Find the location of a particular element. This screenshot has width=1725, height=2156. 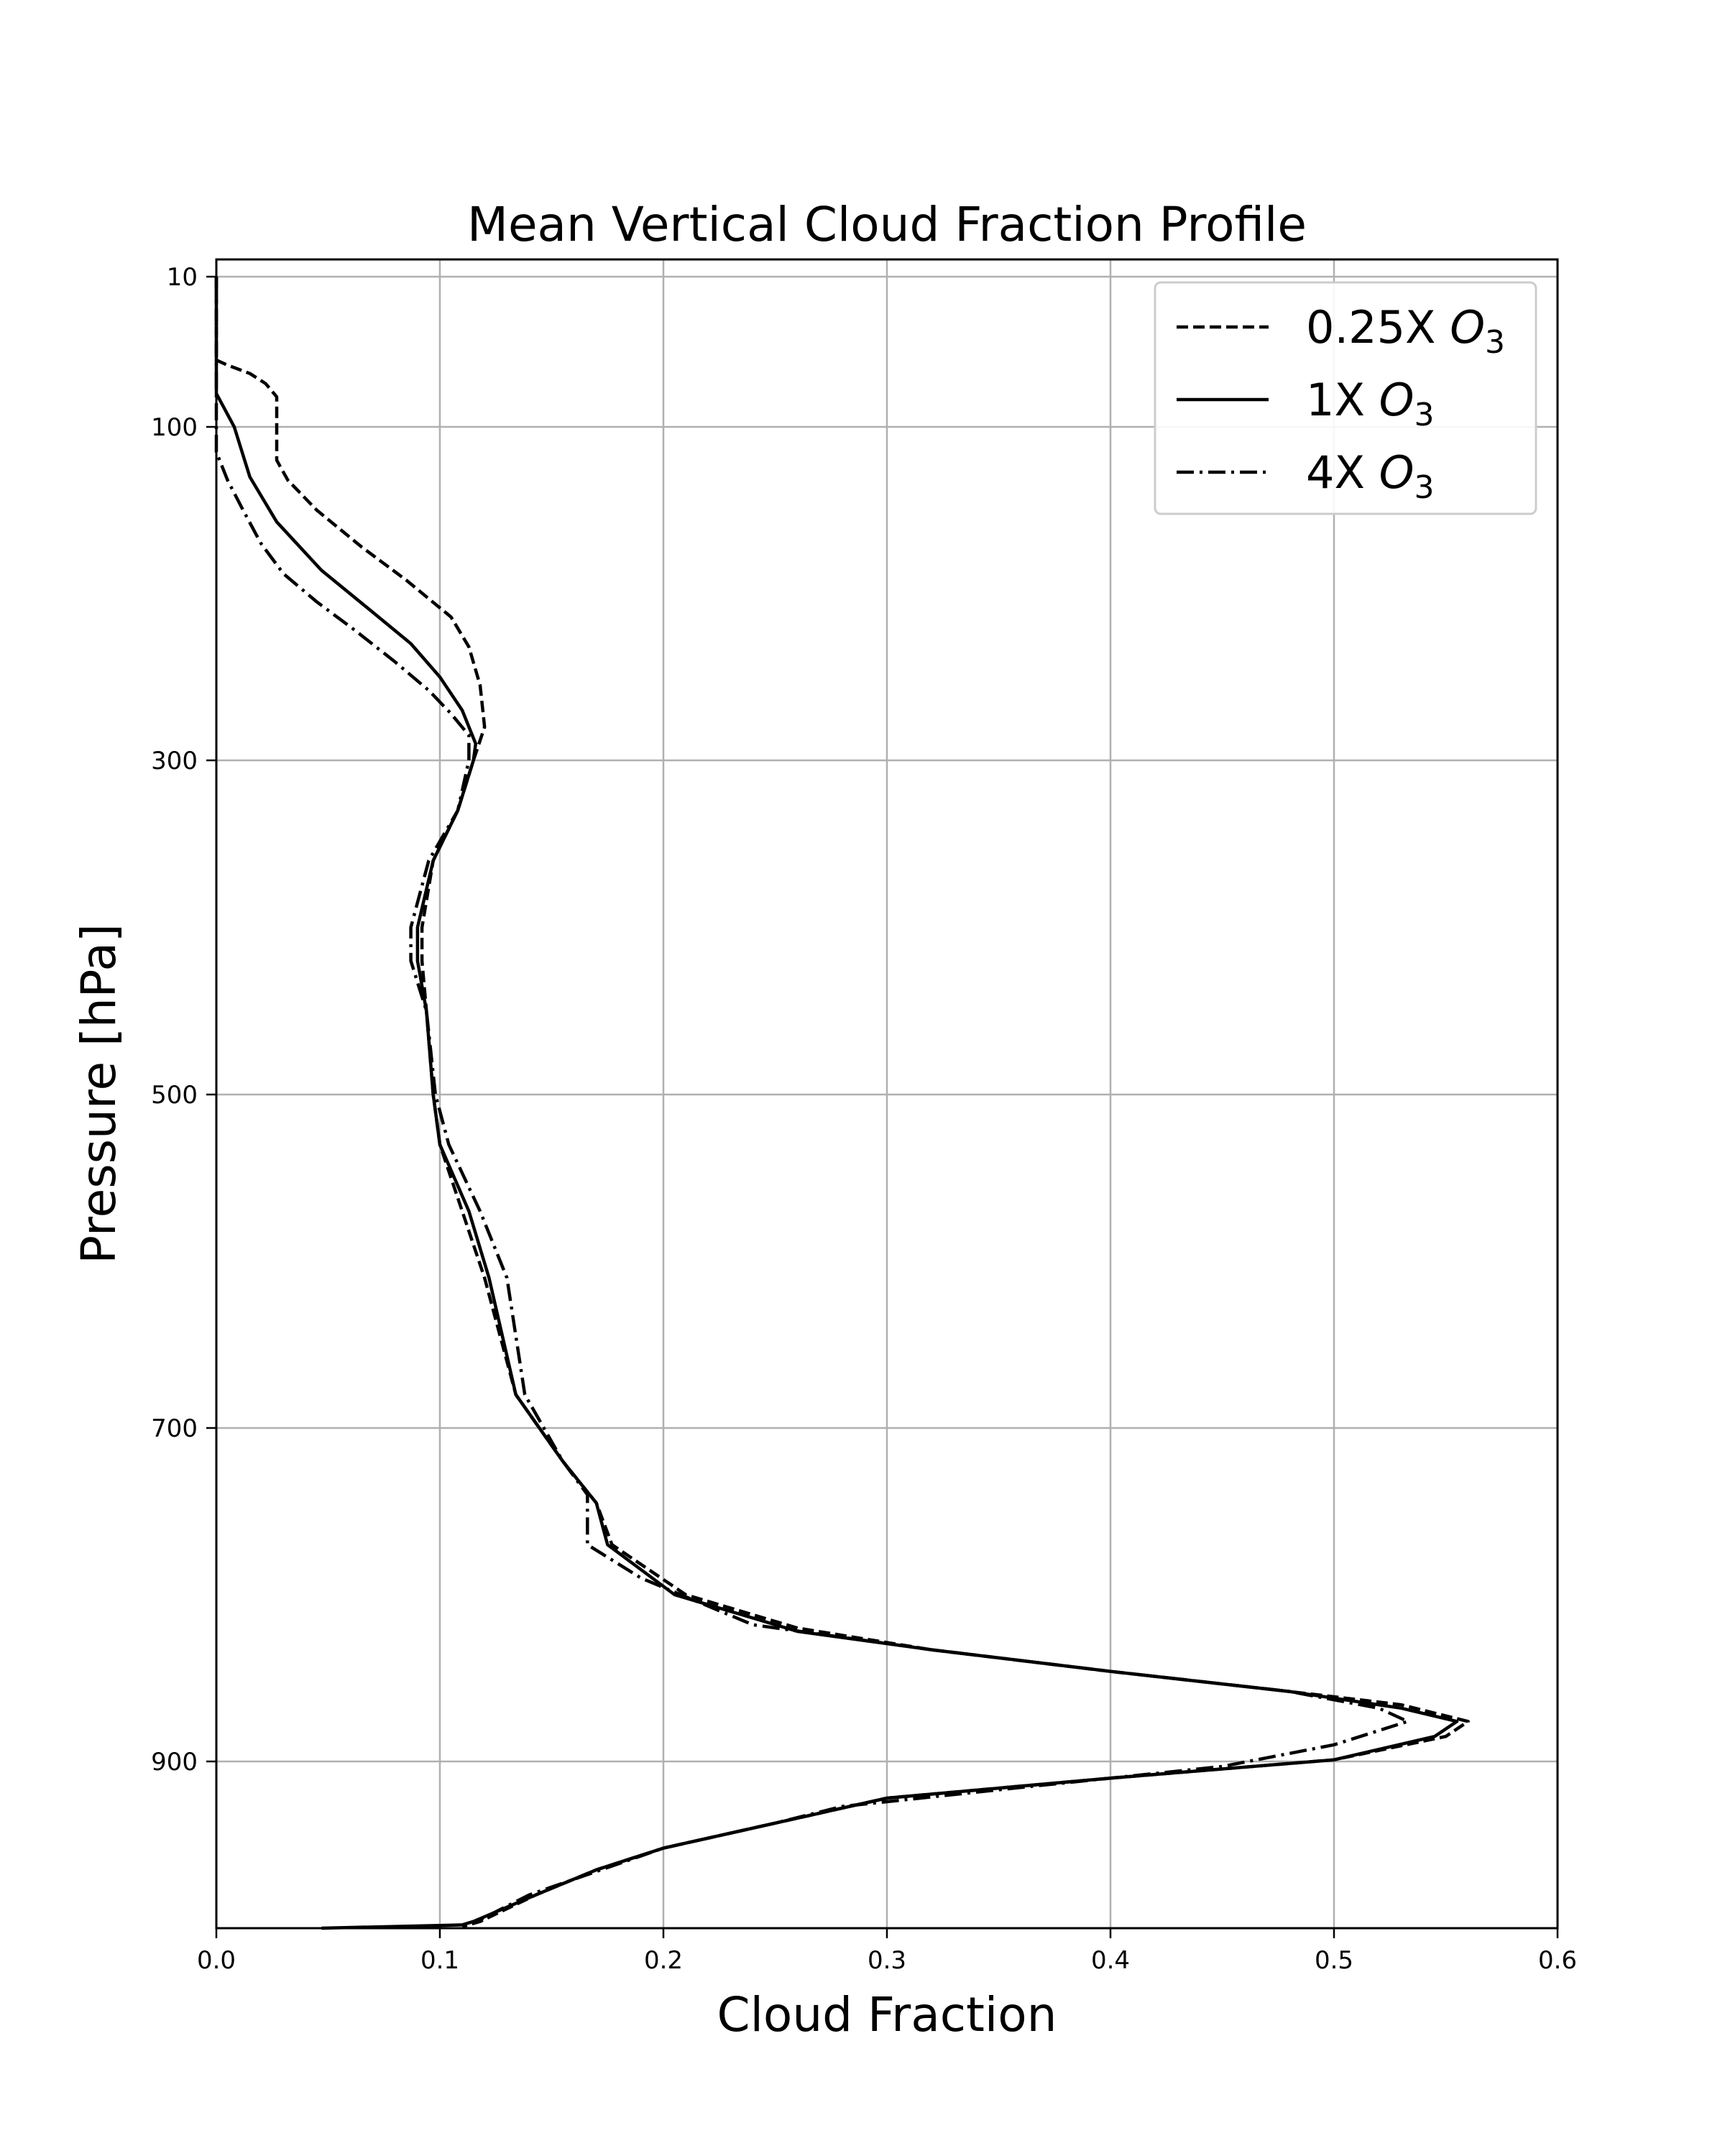

x-tick-label: 0.2 is located at coordinates (663, 1960).